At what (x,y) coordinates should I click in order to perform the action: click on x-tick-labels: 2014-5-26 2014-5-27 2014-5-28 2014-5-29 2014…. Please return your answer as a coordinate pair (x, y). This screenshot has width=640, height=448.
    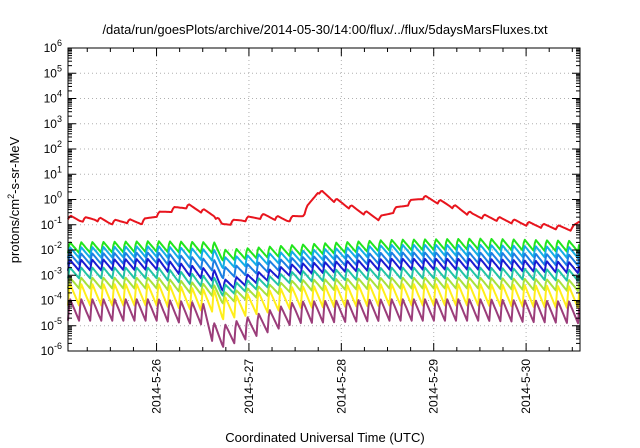
    Looking at the image, I should click on (342, 386).